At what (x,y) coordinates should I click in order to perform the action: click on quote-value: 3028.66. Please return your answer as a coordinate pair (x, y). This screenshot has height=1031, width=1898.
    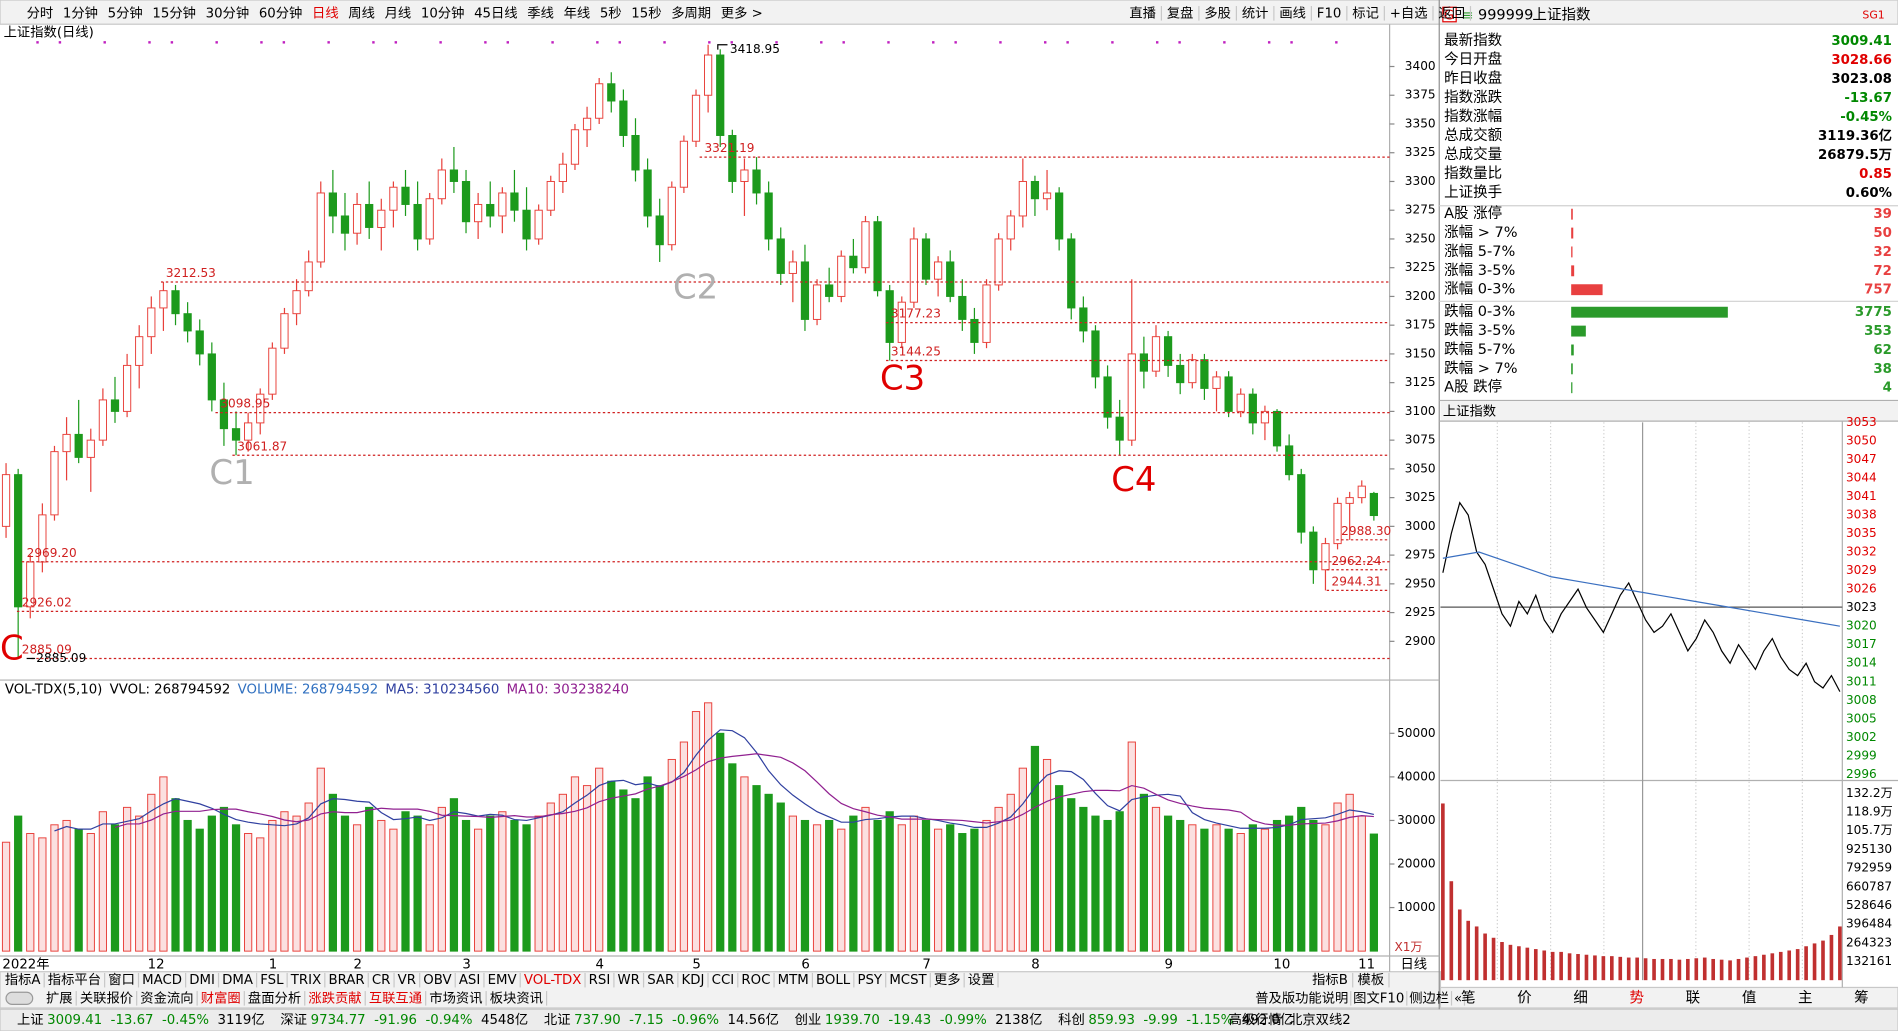
    Looking at the image, I should click on (1861, 60).